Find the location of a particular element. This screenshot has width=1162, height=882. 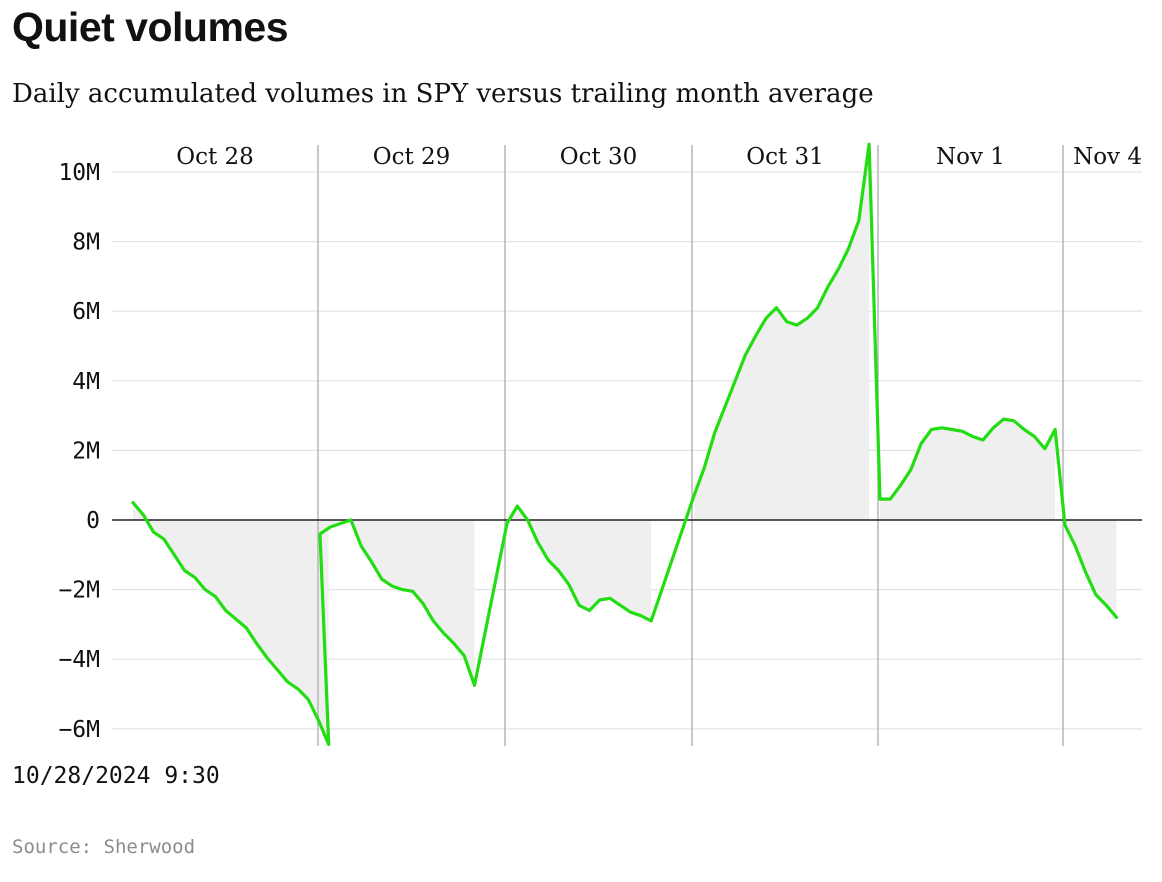

y-tick-label: 2M is located at coordinates (86, 451).